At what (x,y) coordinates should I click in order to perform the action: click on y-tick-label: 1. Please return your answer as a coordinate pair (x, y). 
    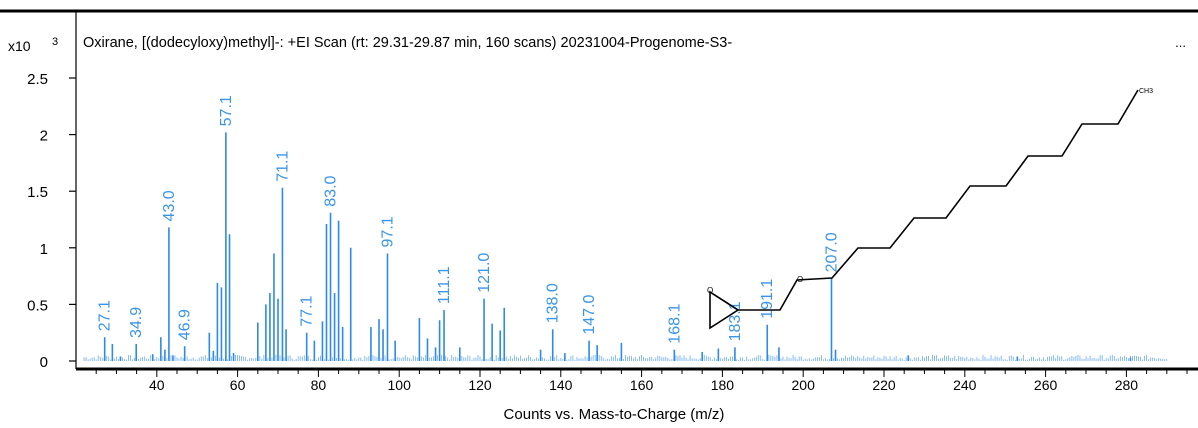
    Looking at the image, I should click on (44, 249).